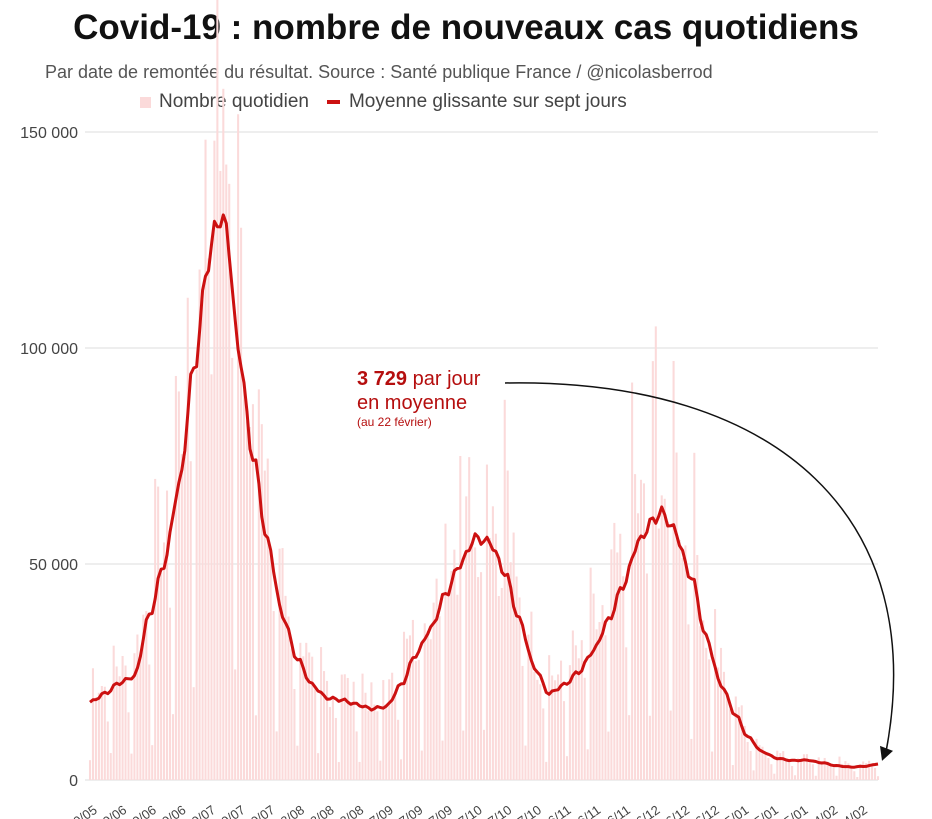 The image size is (932, 819). Describe the element at coordinates (49, 349) in the screenshot. I see `y-tick-label: 100 000` at that location.